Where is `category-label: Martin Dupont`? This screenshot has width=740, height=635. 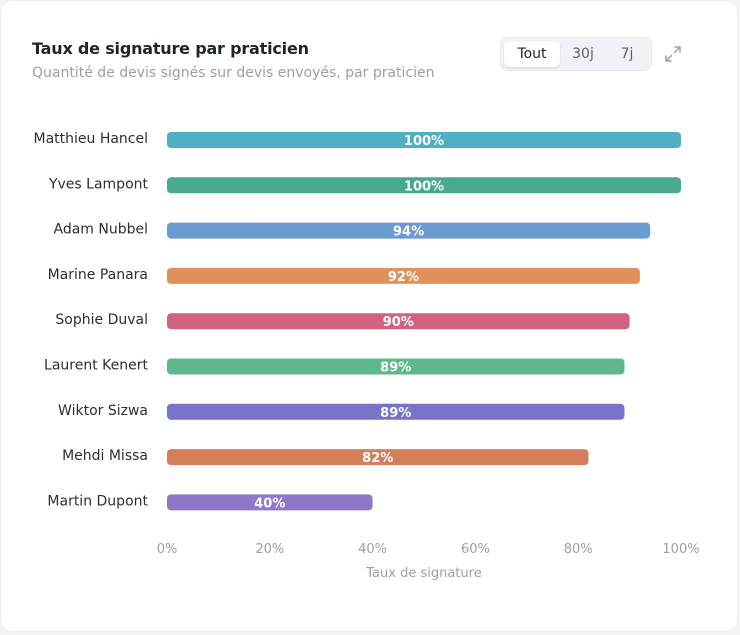 category-label: Martin Dupont is located at coordinates (97, 501).